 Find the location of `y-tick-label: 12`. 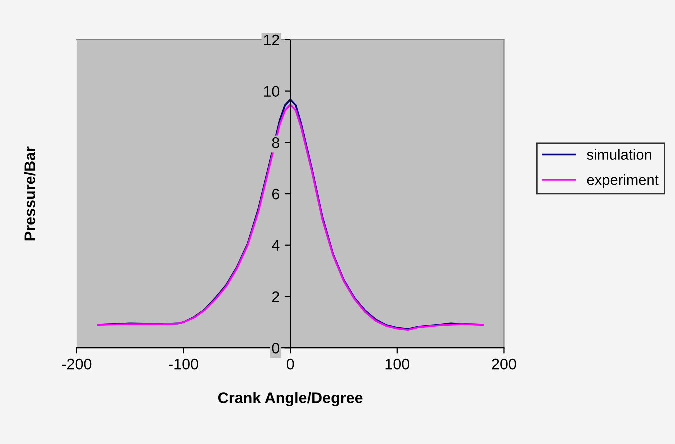

y-tick-label: 12 is located at coordinates (272, 40).